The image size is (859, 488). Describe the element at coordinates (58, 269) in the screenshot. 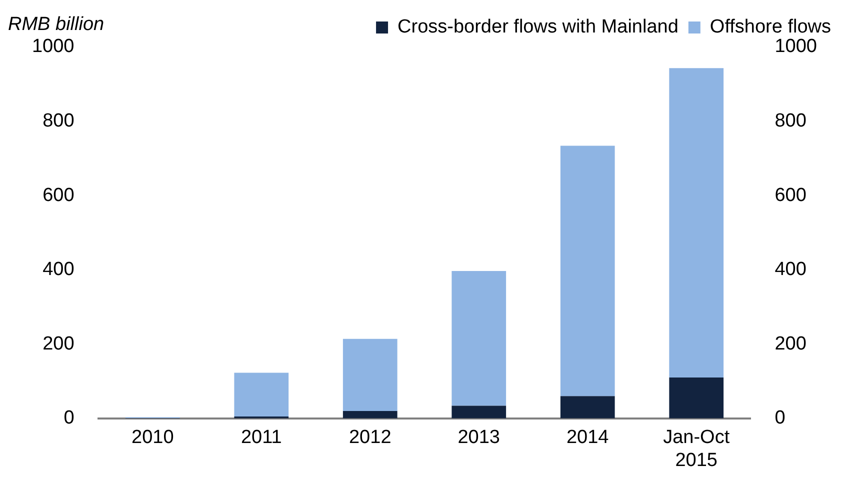

I see `y-tick-label: 400` at that location.